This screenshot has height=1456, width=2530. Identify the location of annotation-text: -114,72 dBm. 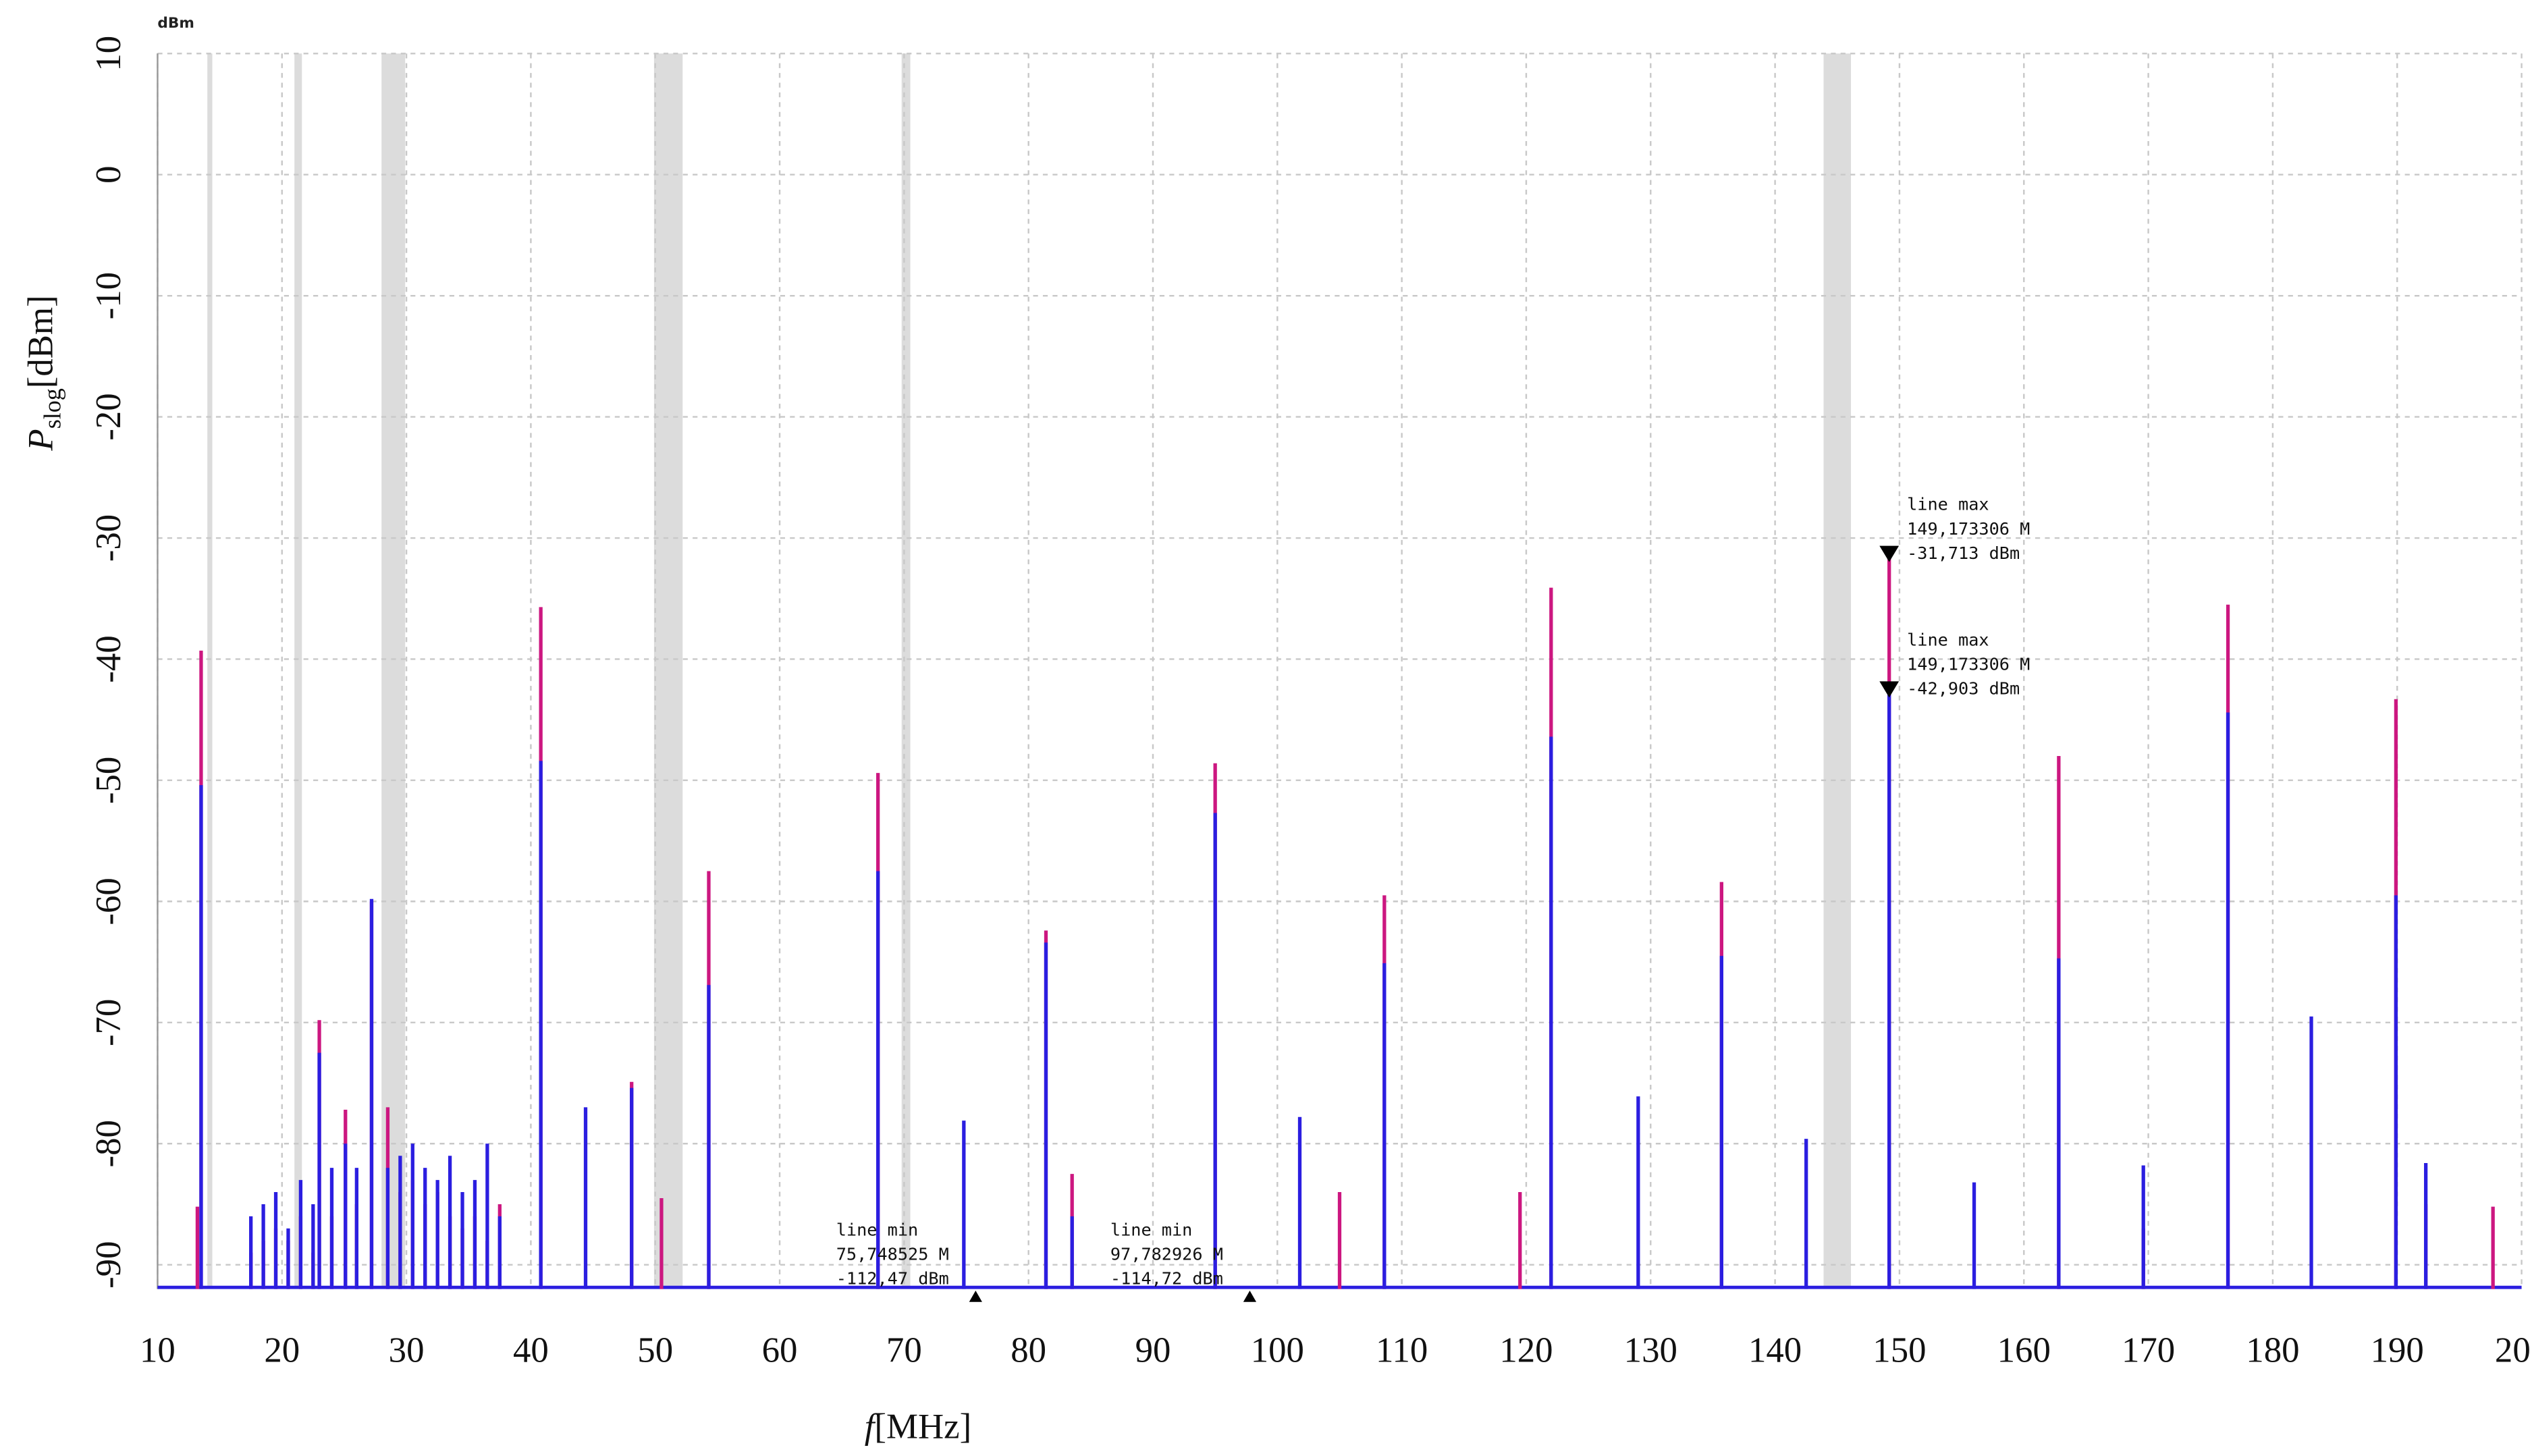
(1166, 1278).